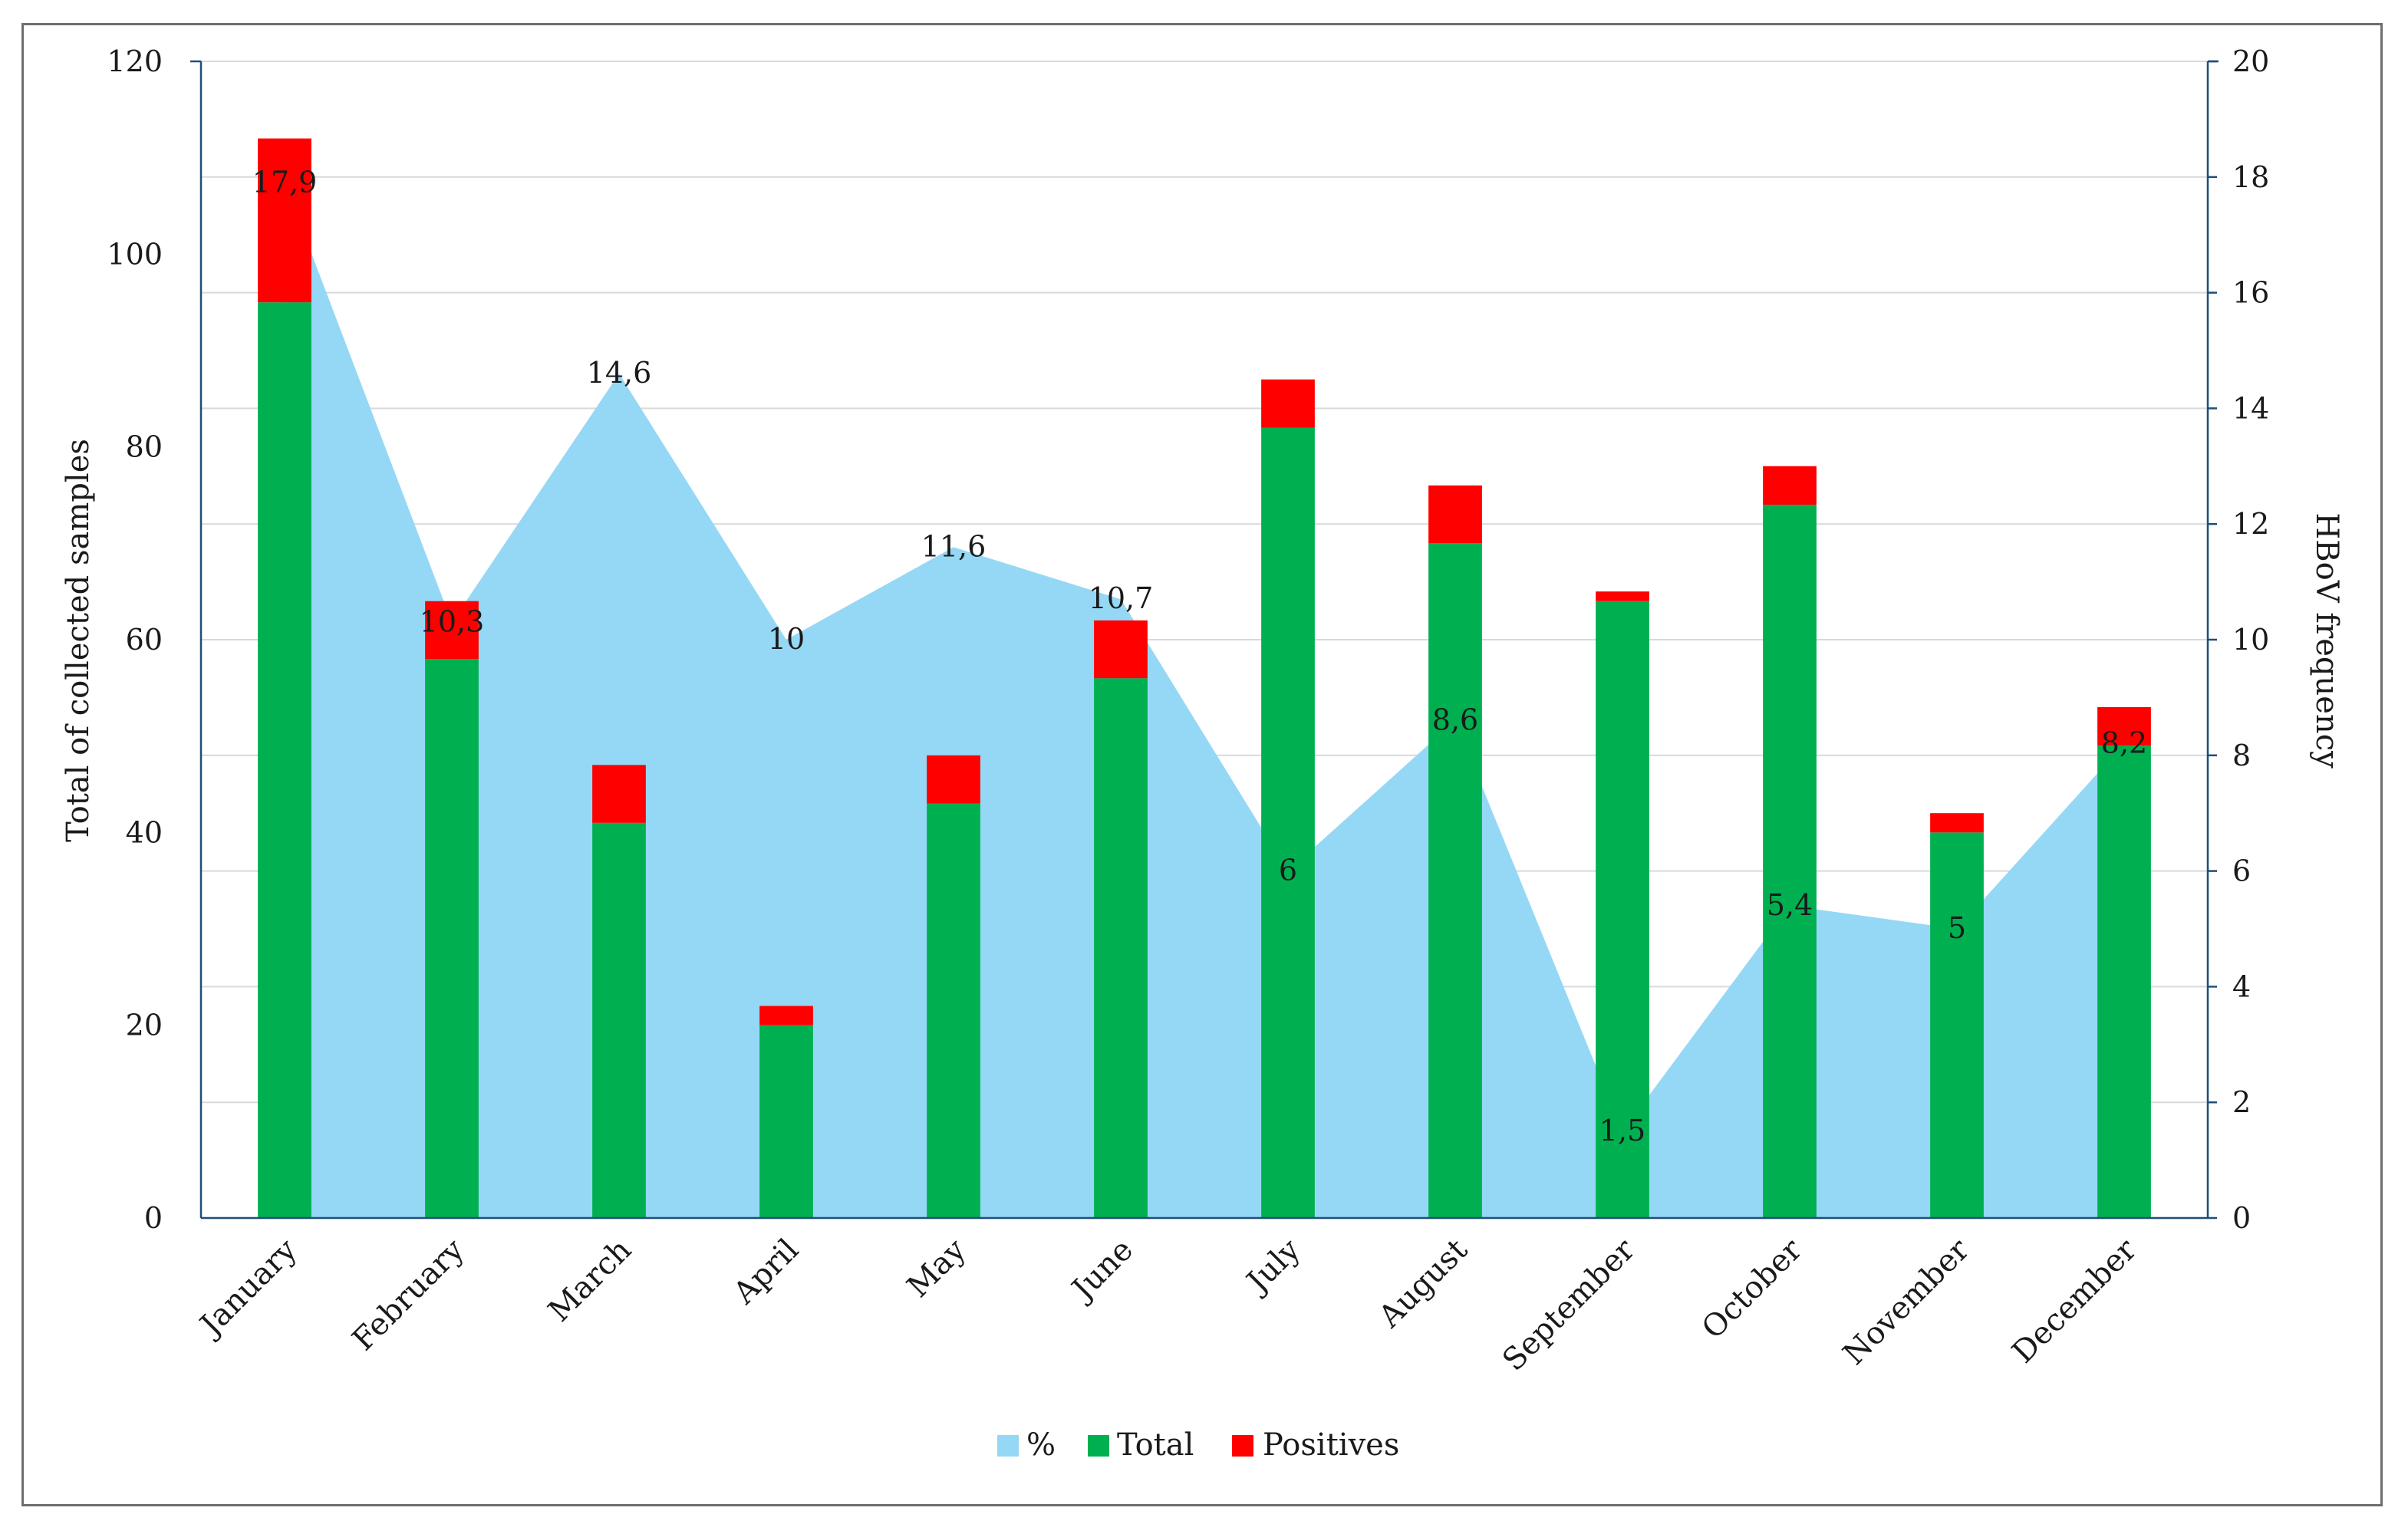 The width and height of the screenshot is (2408, 1534). Describe the element at coordinates (1101, 1271) in the screenshot. I see `category-label: June` at that location.